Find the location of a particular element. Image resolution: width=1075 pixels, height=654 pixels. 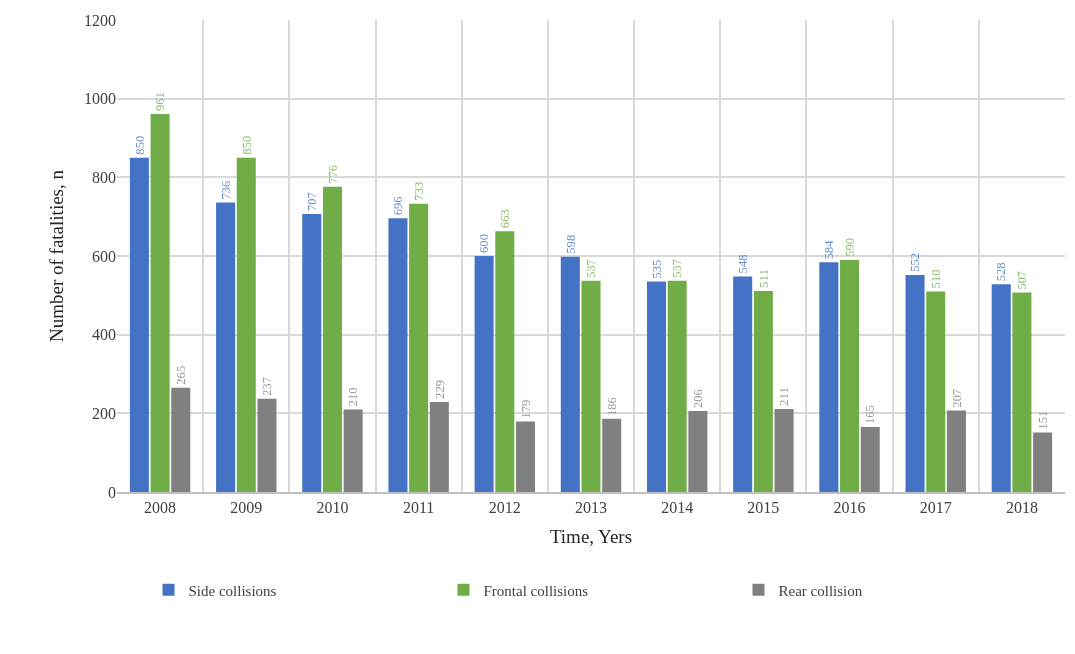

data-label: 590 is located at coordinates (849, 247).